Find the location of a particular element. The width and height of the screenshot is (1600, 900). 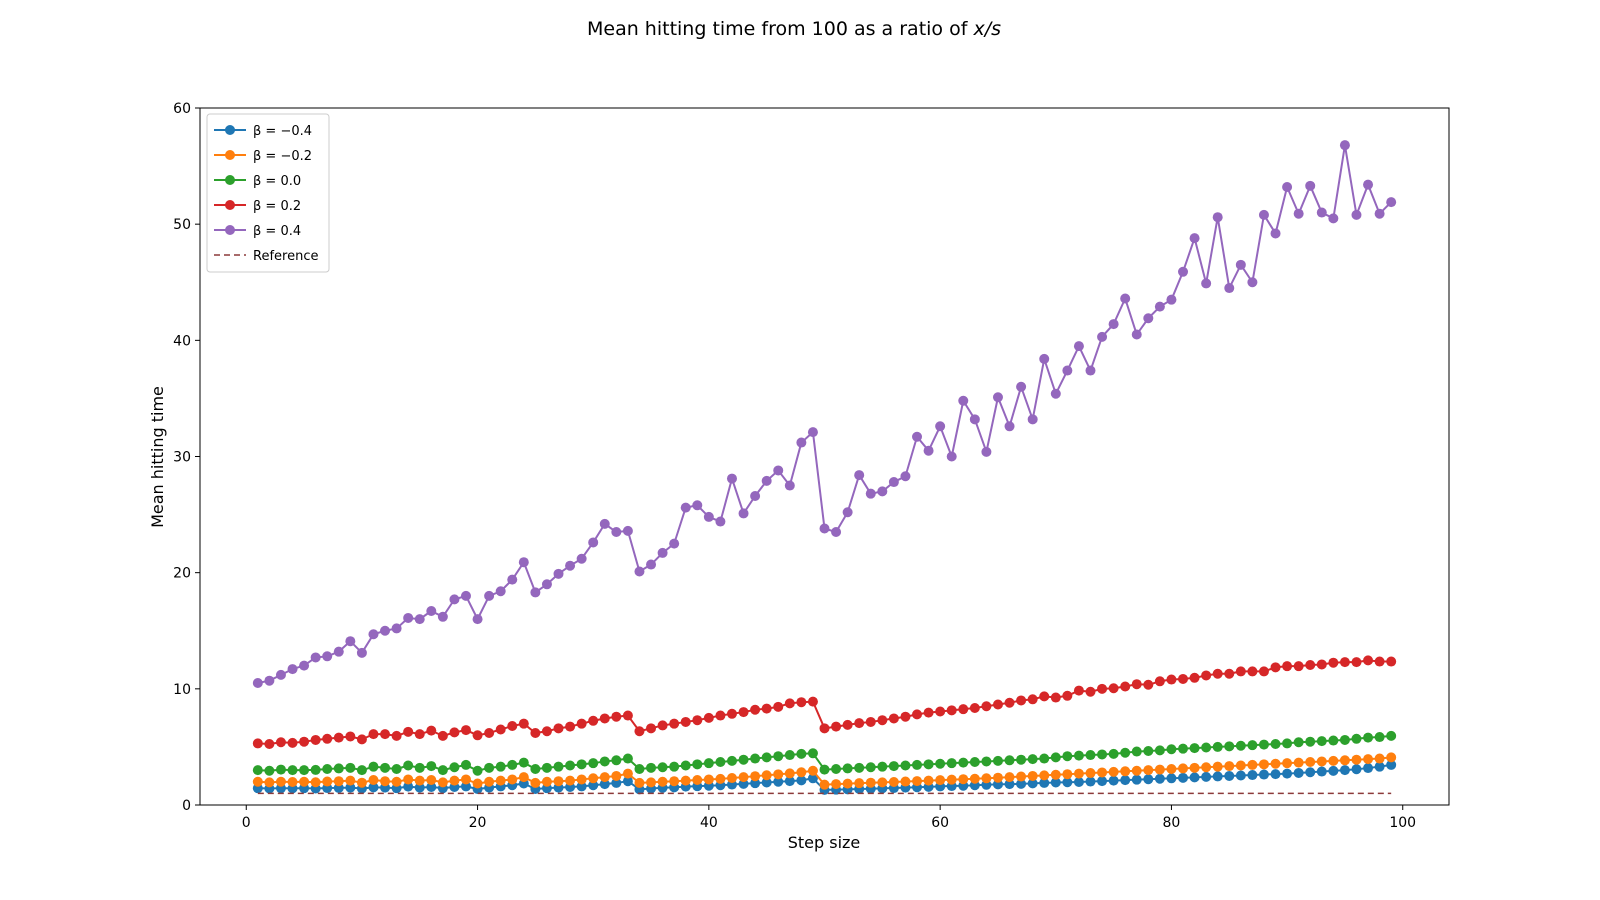

legend-box is located at coordinates (268, 193).